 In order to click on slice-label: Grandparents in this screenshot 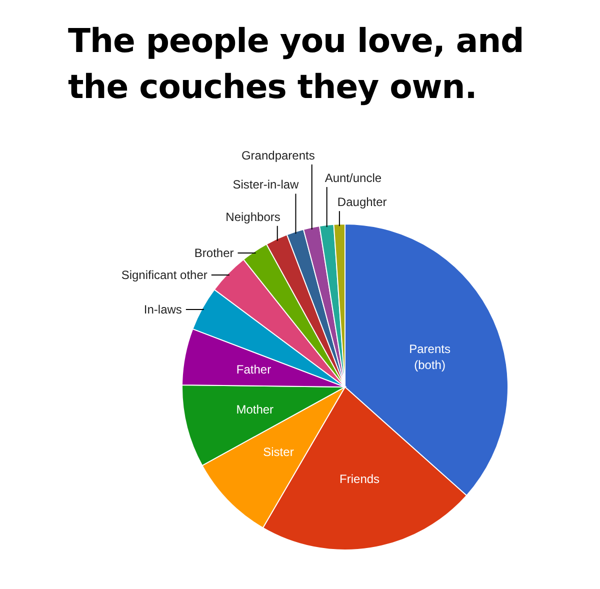, I will do `click(278, 155)`.